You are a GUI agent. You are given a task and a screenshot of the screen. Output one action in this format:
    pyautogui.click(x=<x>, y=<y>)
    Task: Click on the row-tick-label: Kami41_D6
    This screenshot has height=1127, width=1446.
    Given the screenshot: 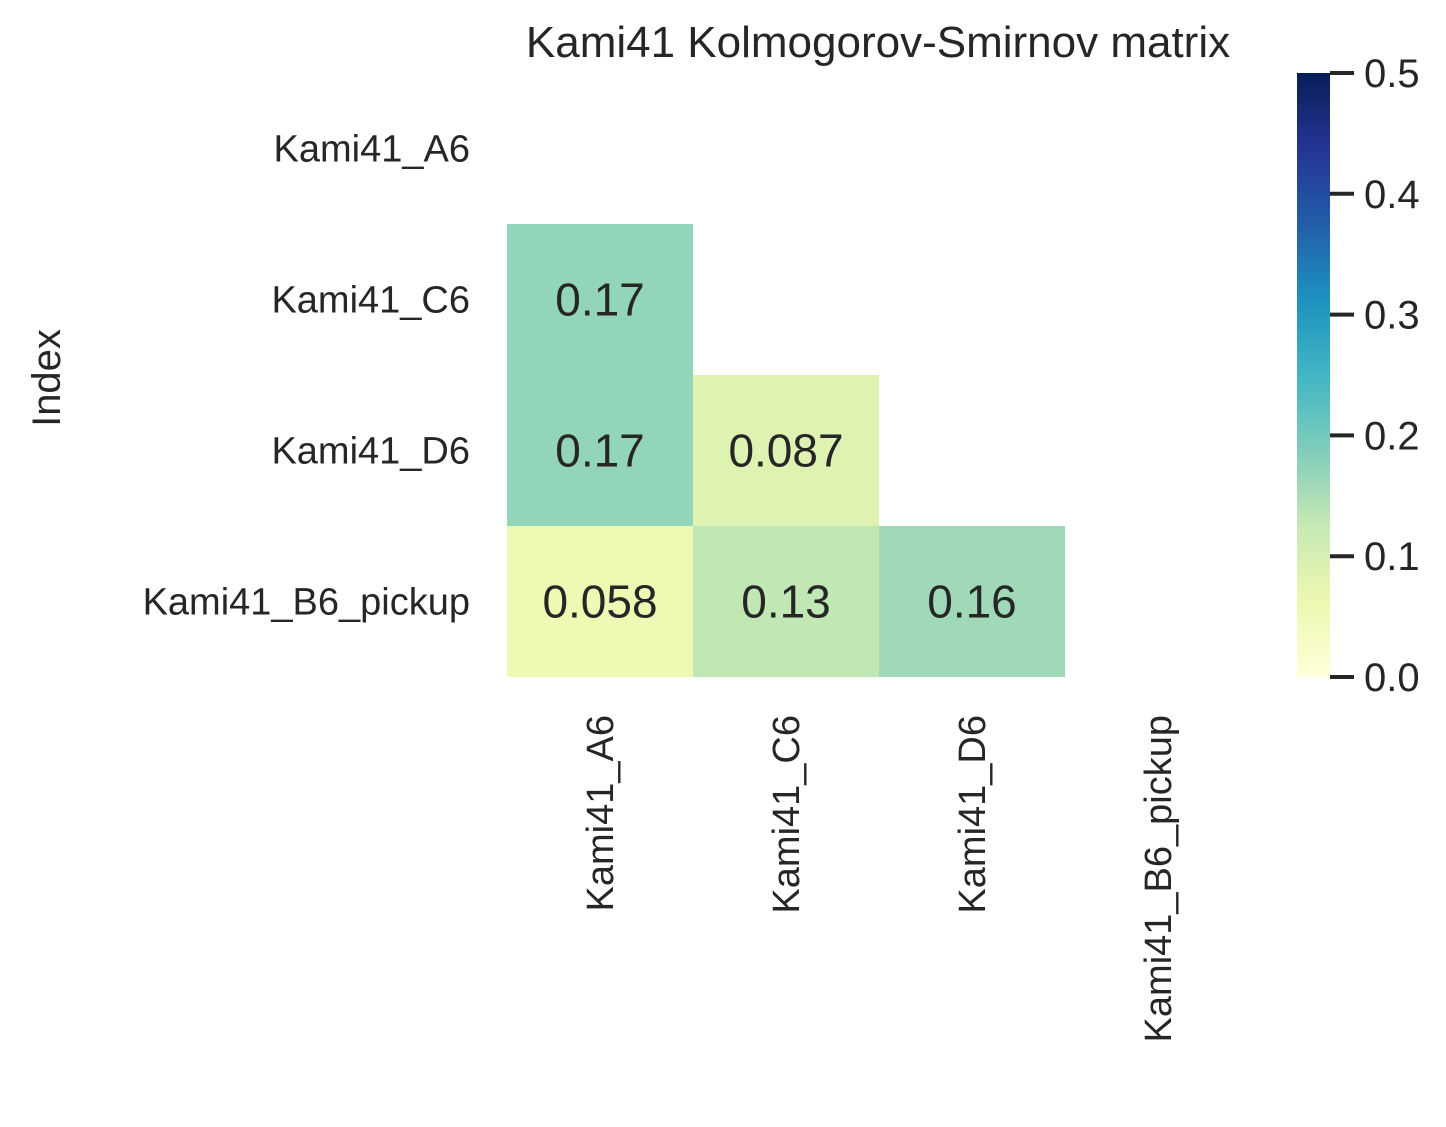 What is the action you would take?
    pyautogui.click(x=370, y=452)
    